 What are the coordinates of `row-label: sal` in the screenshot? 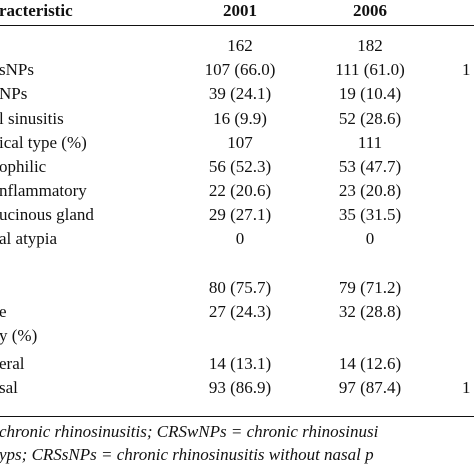 It's located at (9, 387).